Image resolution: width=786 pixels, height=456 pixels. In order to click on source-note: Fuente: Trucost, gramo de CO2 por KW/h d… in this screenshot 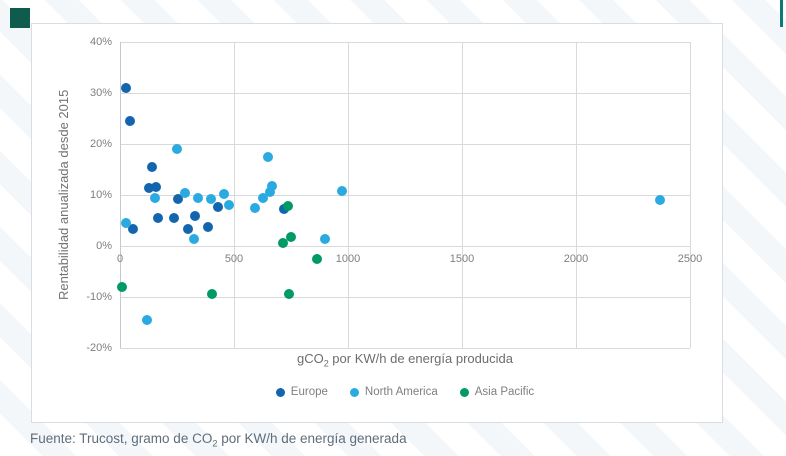, I will do `click(218, 440)`.